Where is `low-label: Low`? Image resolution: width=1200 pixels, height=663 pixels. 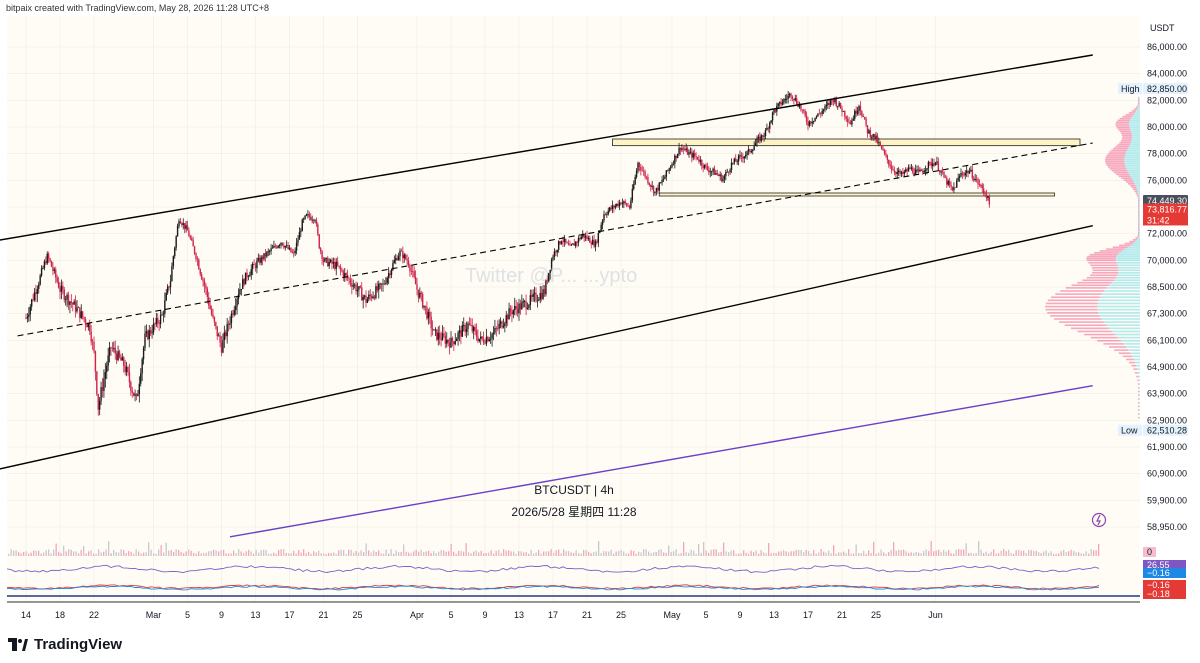
low-label: Low is located at coordinates (1129, 431).